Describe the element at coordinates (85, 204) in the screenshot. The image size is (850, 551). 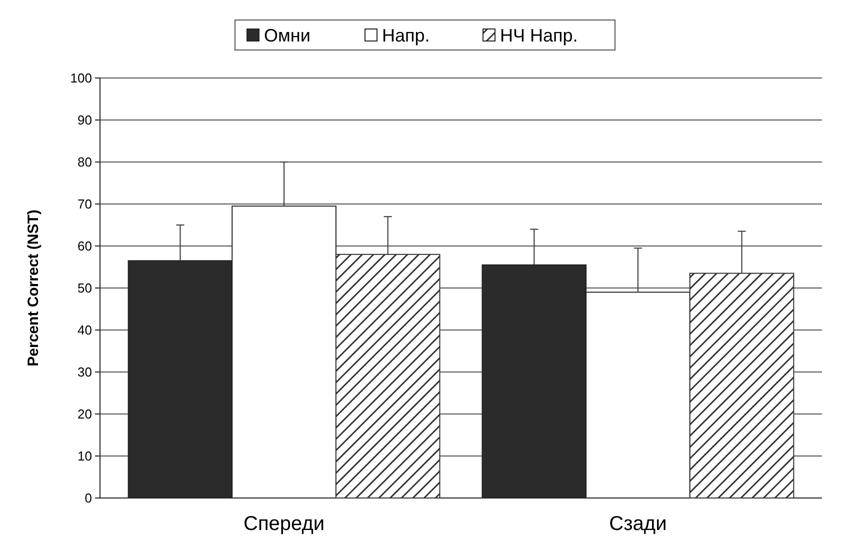
I see `y-tick-label: 70` at that location.